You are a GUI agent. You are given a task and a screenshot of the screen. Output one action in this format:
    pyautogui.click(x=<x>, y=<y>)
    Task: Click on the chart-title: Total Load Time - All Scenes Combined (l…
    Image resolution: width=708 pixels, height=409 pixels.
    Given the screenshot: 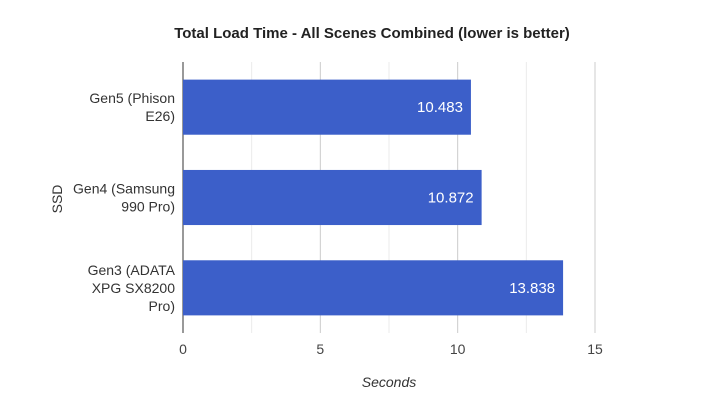 What is the action you would take?
    pyautogui.click(x=372, y=33)
    